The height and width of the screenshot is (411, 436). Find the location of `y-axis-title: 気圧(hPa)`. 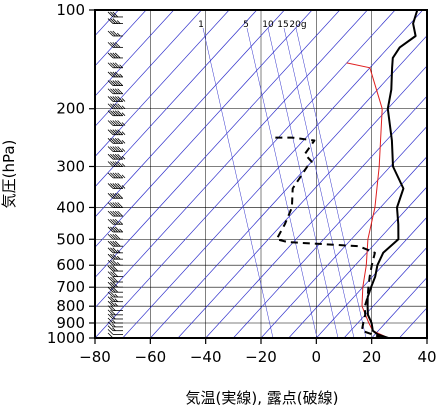

y-axis-title: 気圧(hPa) is located at coordinates (9, 174).